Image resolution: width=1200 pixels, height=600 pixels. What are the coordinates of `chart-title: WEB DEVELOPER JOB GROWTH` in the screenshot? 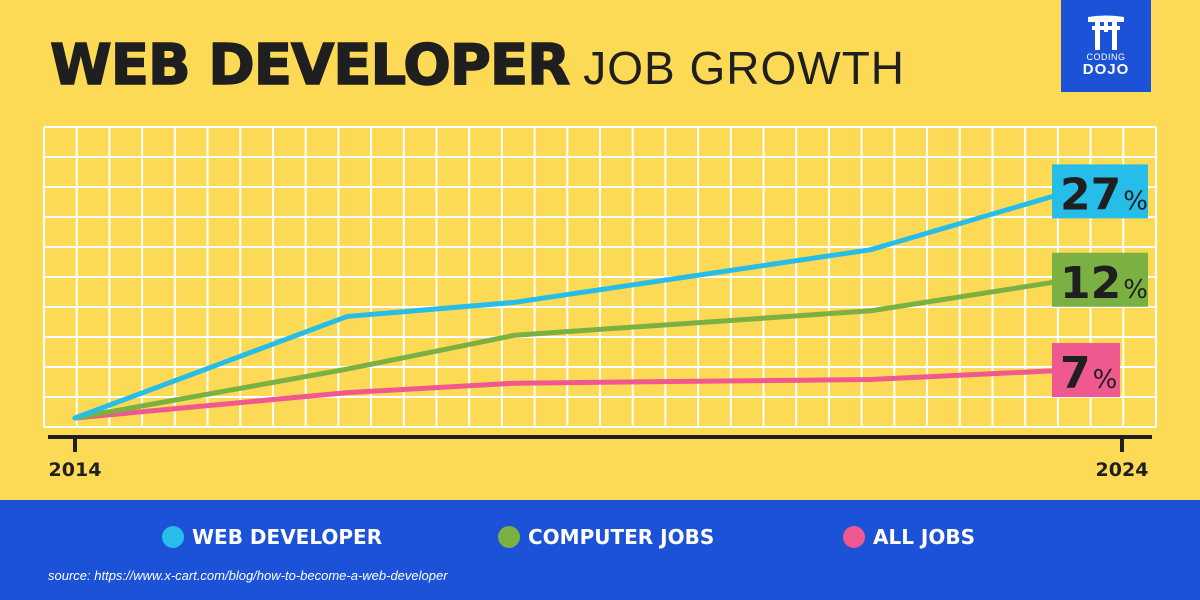 It's located at (477, 66).